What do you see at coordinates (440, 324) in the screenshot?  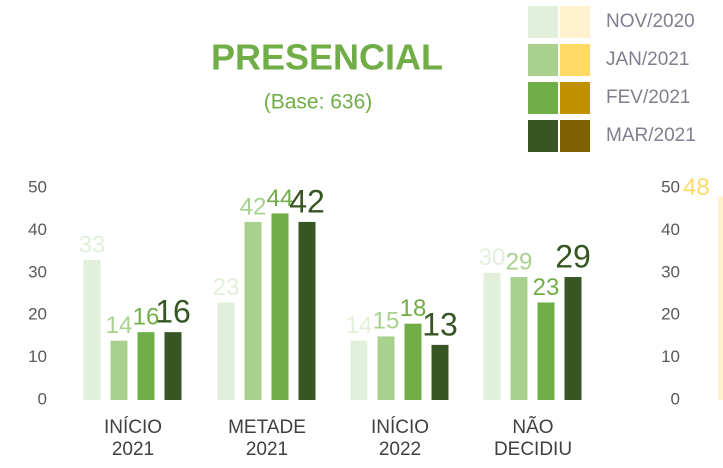 I see `data-label: 13` at bounding box center [440, 324].